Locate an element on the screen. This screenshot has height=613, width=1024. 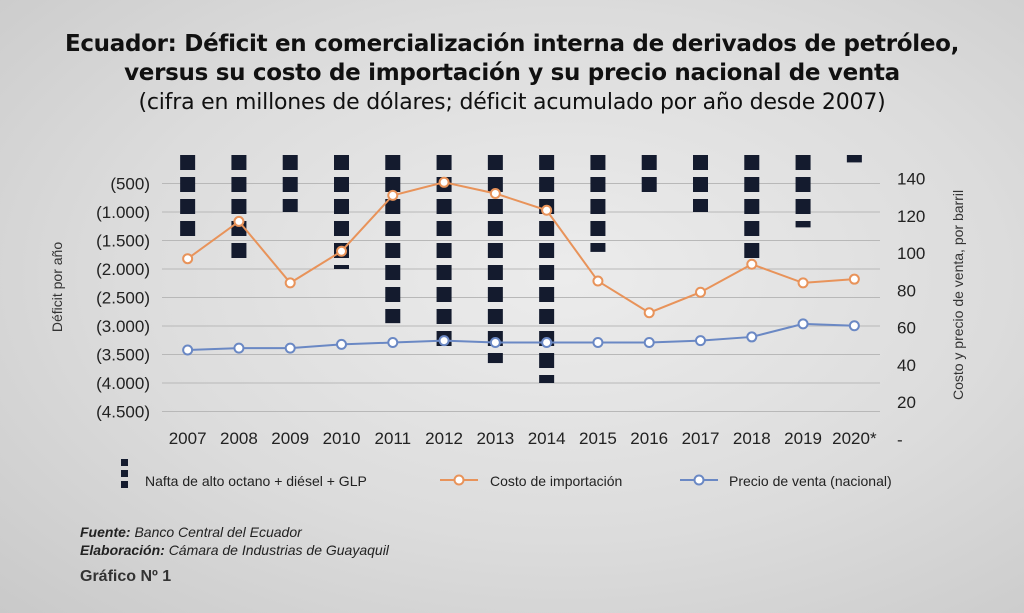
credit-text: Cámara de Industrias de Guayaquil is located at coordinates (278, 550).